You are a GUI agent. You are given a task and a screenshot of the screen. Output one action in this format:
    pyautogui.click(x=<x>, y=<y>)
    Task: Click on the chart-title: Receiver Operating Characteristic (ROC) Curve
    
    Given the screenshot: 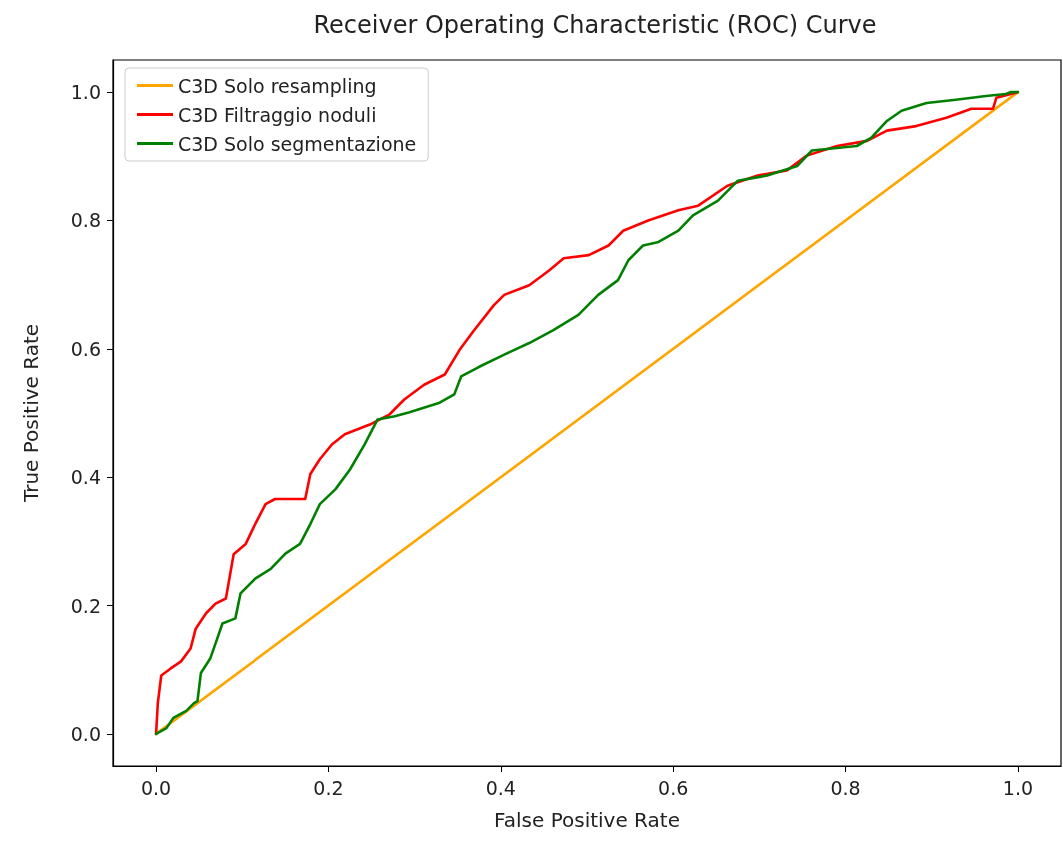 What is the action you would take?
    pyautogui.click(x=595, y=25)
    